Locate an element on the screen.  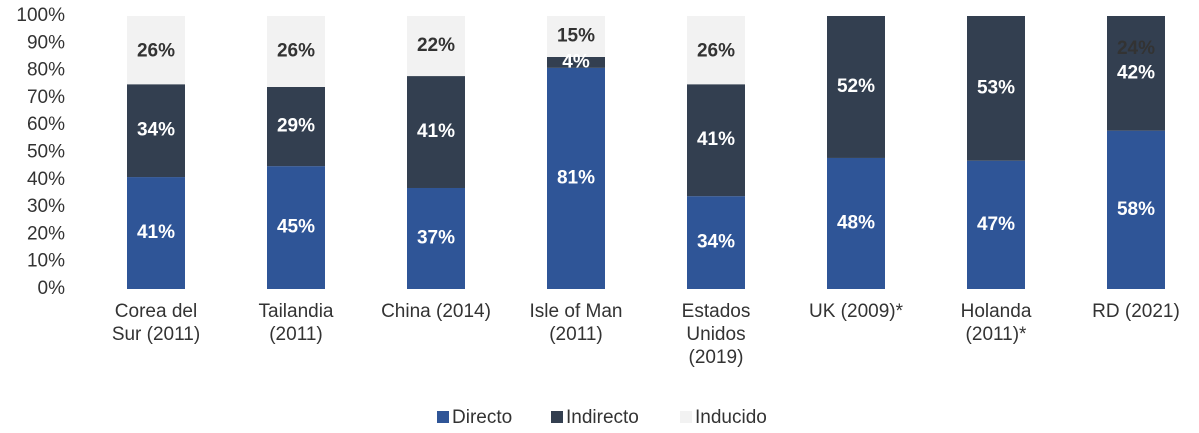
data-label: 37% is located at coordinates (436, 238).